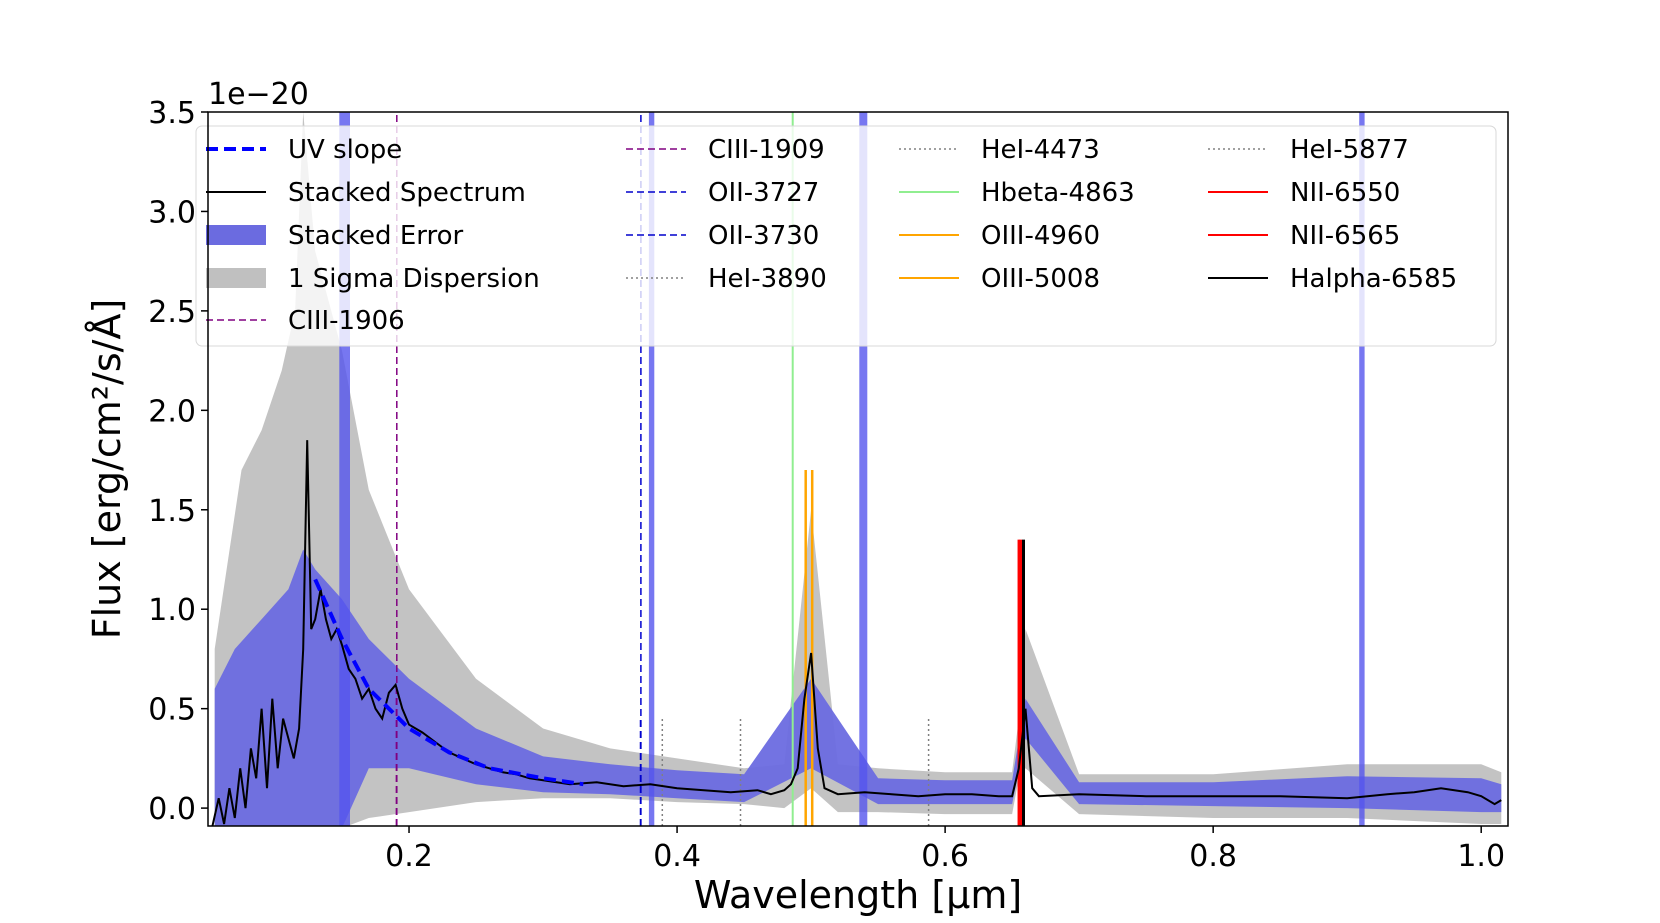  I want to click on legend-label: CIII-1906, so click(346, 321).